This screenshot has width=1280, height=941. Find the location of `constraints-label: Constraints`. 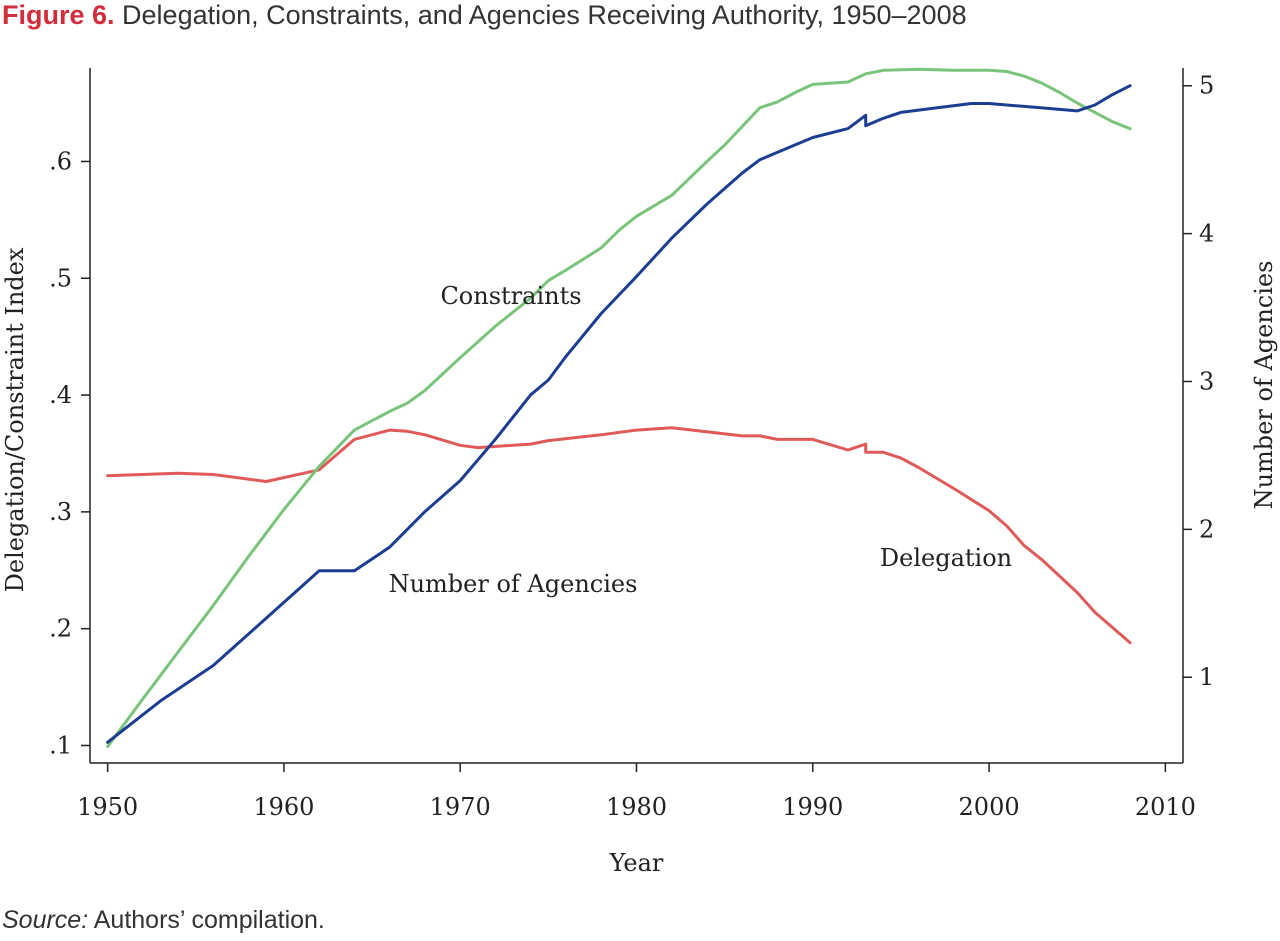

constraints-label: Constraints is located at coordinates (510, 296).